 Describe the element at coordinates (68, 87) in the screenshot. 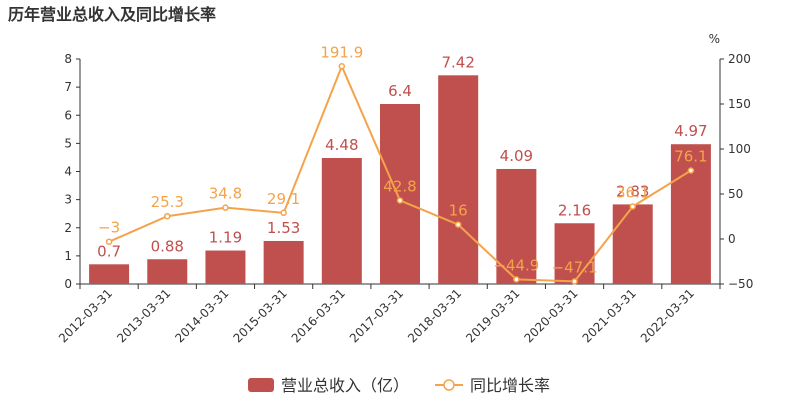

I see `left-axis-tick-label: 7` at that location.